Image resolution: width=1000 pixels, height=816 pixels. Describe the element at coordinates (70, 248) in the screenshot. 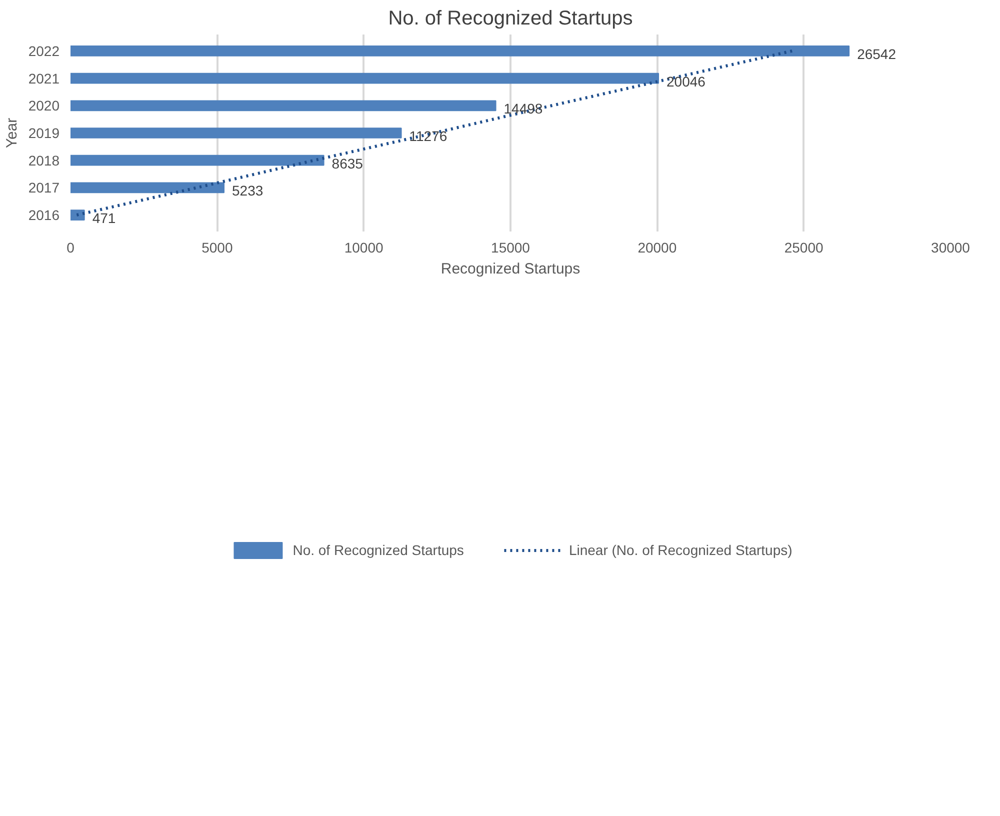

I see `x-tick-label: 0` at that location.